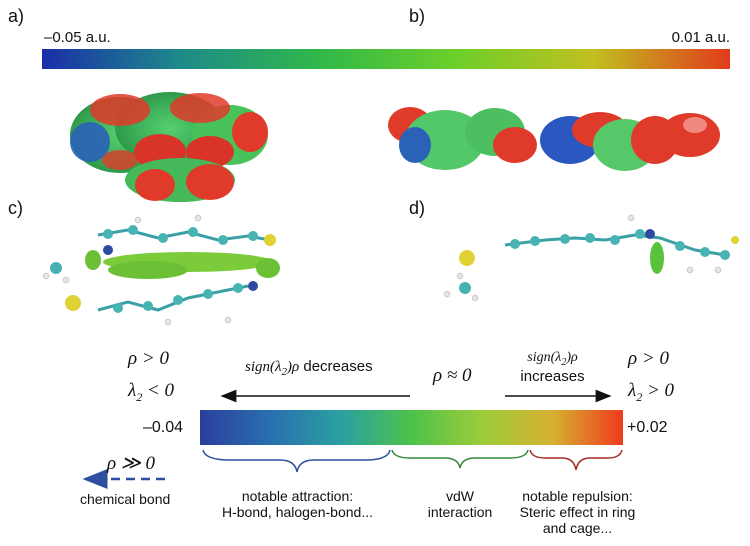  What do you see at coordinates (460, 459) in the screenshot?
I see `vdw-brace` at bounding box center [460, 459].